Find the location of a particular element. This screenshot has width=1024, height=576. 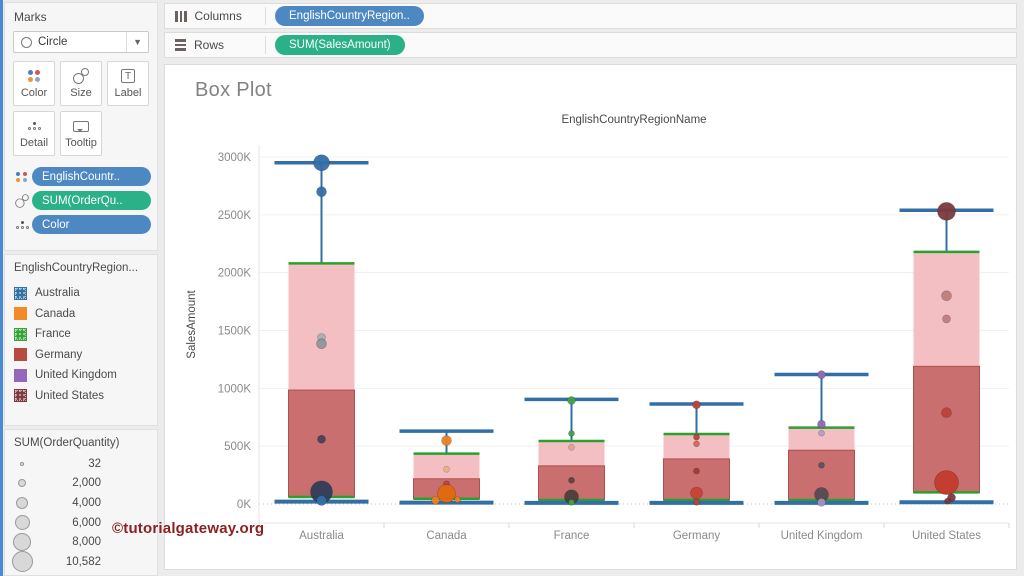

boxplot-france is located at coordinates (571, 451).